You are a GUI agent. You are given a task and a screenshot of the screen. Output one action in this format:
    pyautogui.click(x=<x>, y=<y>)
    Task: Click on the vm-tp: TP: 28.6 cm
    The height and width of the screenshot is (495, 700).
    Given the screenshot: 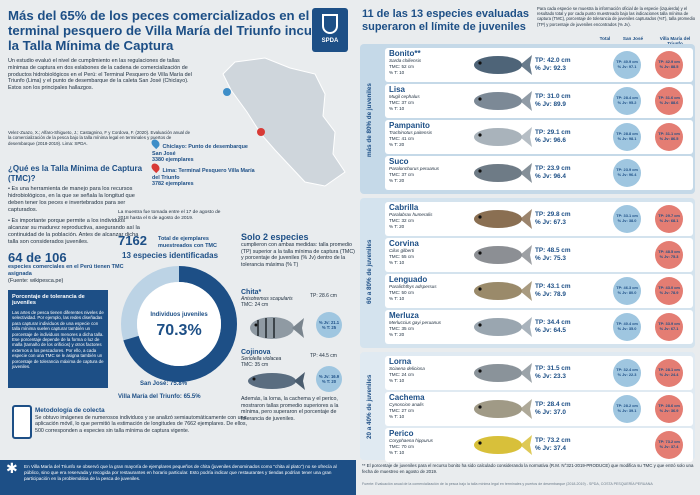 What is the action you would take?
    pyautogui.click(x=669, y=406)
    